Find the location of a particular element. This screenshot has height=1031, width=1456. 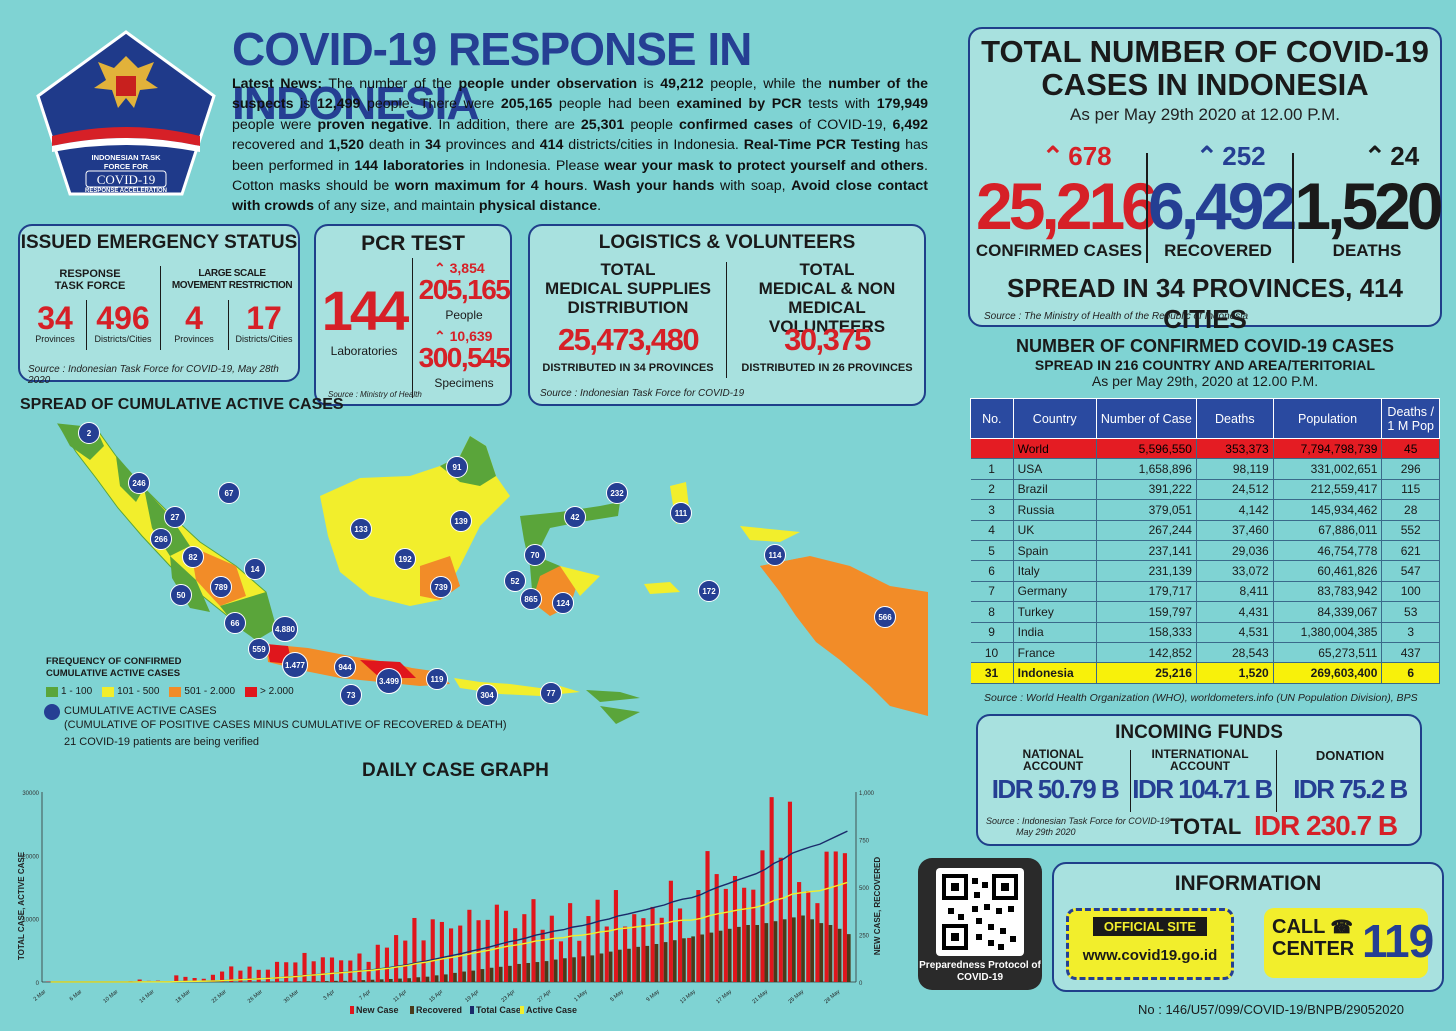

table-cell: 100 is located at coordinates (1411, 591).